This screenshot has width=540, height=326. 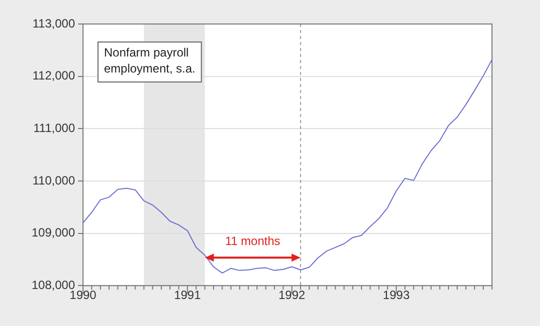 What do you see at coordinates (54, 233) in the screenshot?
I see `y-tick-label: 109,000` at bounding box center [54, 233].